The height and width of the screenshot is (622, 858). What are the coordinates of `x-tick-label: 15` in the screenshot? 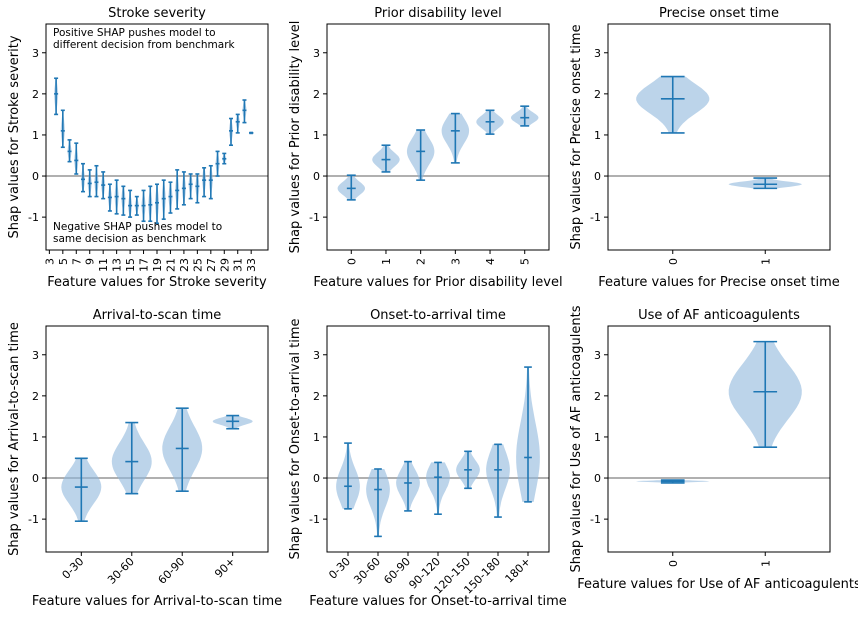 It's located at (130, 265).